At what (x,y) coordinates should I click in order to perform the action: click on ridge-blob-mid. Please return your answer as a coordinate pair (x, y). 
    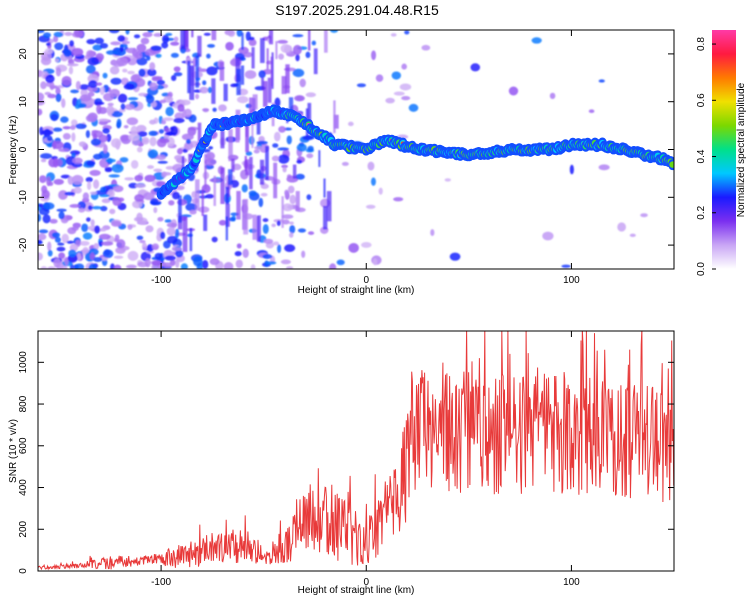
    Looking at the image, I should click on (671, 164).